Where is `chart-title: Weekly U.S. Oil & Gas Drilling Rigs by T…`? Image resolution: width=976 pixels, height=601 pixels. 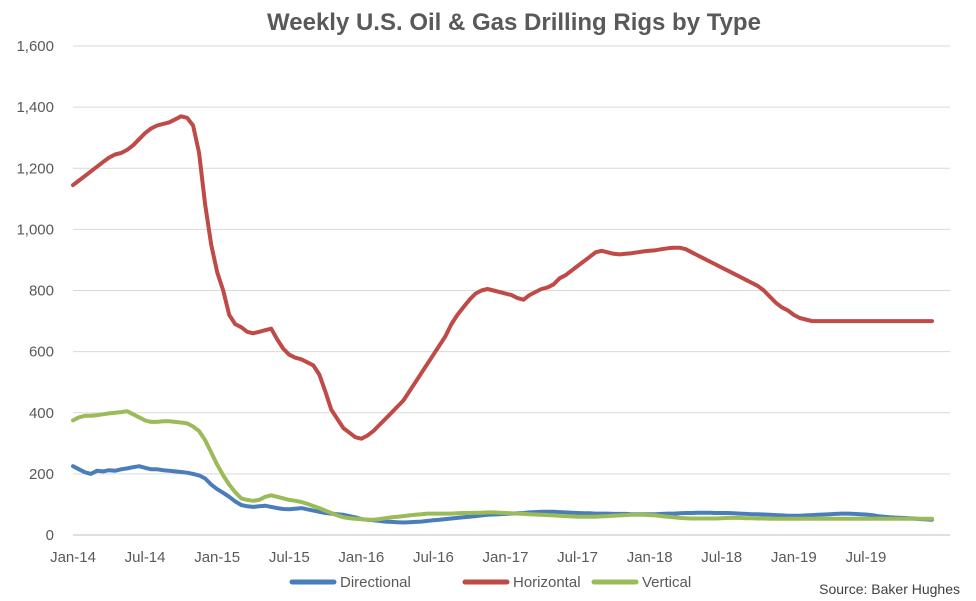 chart-title: Weekly U.S. Oil & Gas Drilling Rigs by T… is located at coordinates (514, 22).